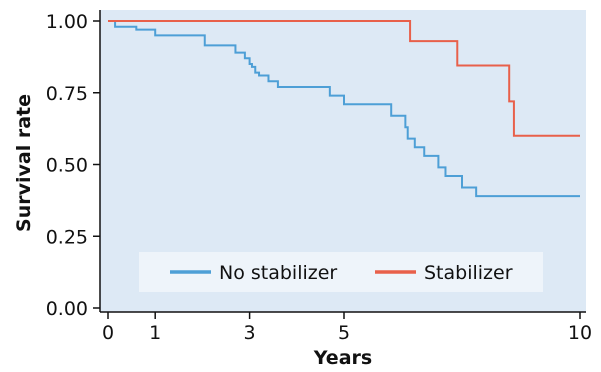  I want to click on x-axis-title: Years, so click(342, 358).